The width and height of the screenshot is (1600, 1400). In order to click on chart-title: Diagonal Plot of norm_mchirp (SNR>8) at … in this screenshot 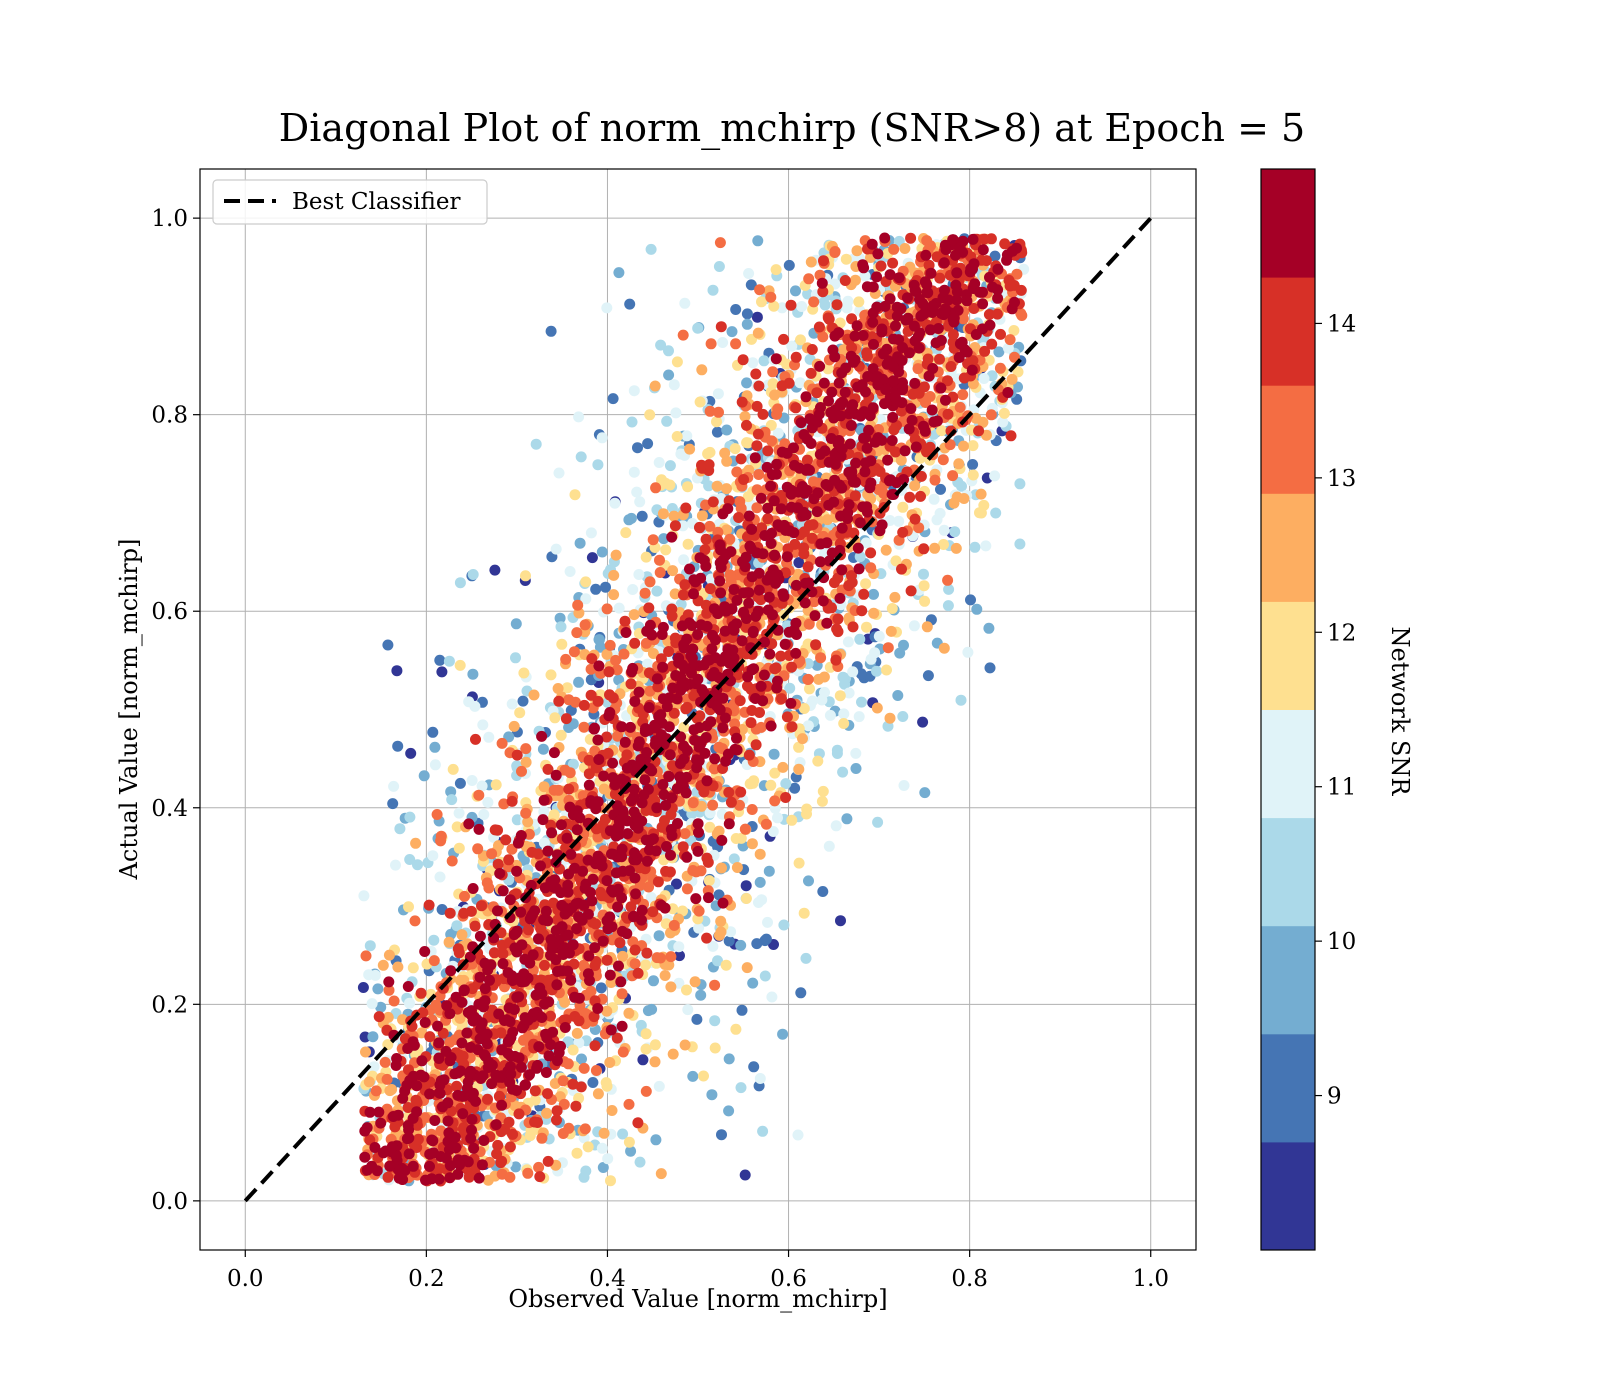, I will do `click(792, 128)`.